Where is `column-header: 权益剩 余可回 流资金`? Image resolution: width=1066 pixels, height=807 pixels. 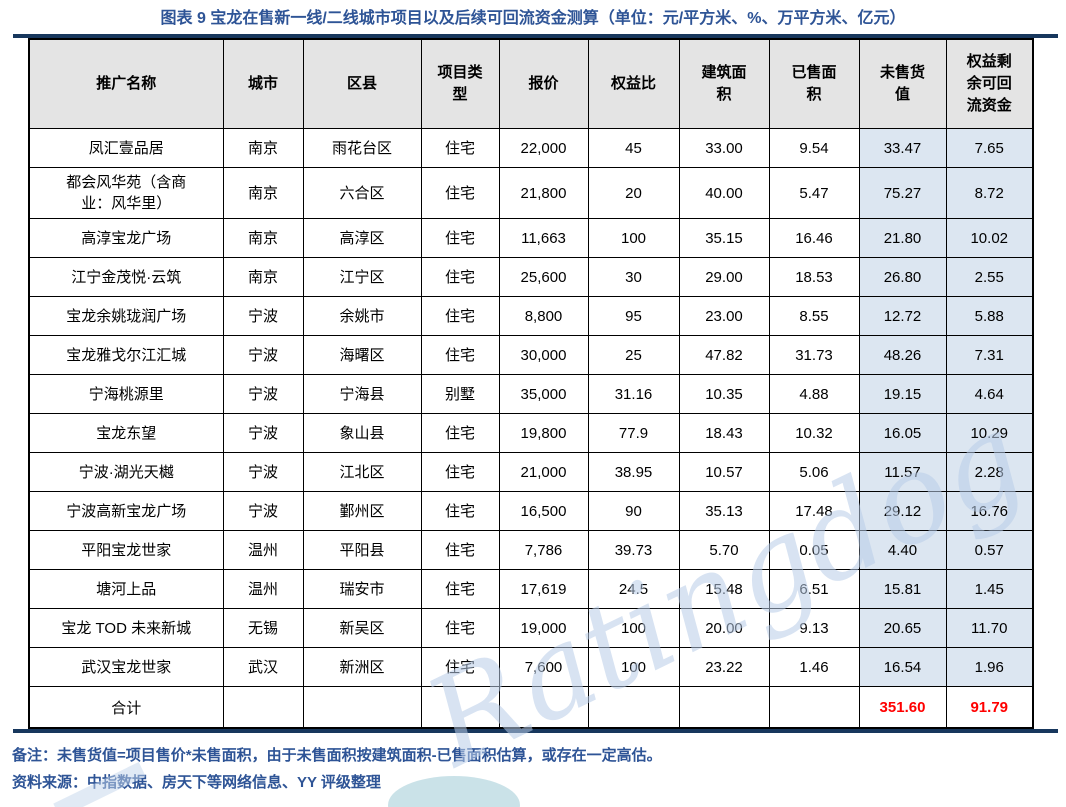
column-header: 权益剩 余可回 流资金 is located at coordinates (989, 83).